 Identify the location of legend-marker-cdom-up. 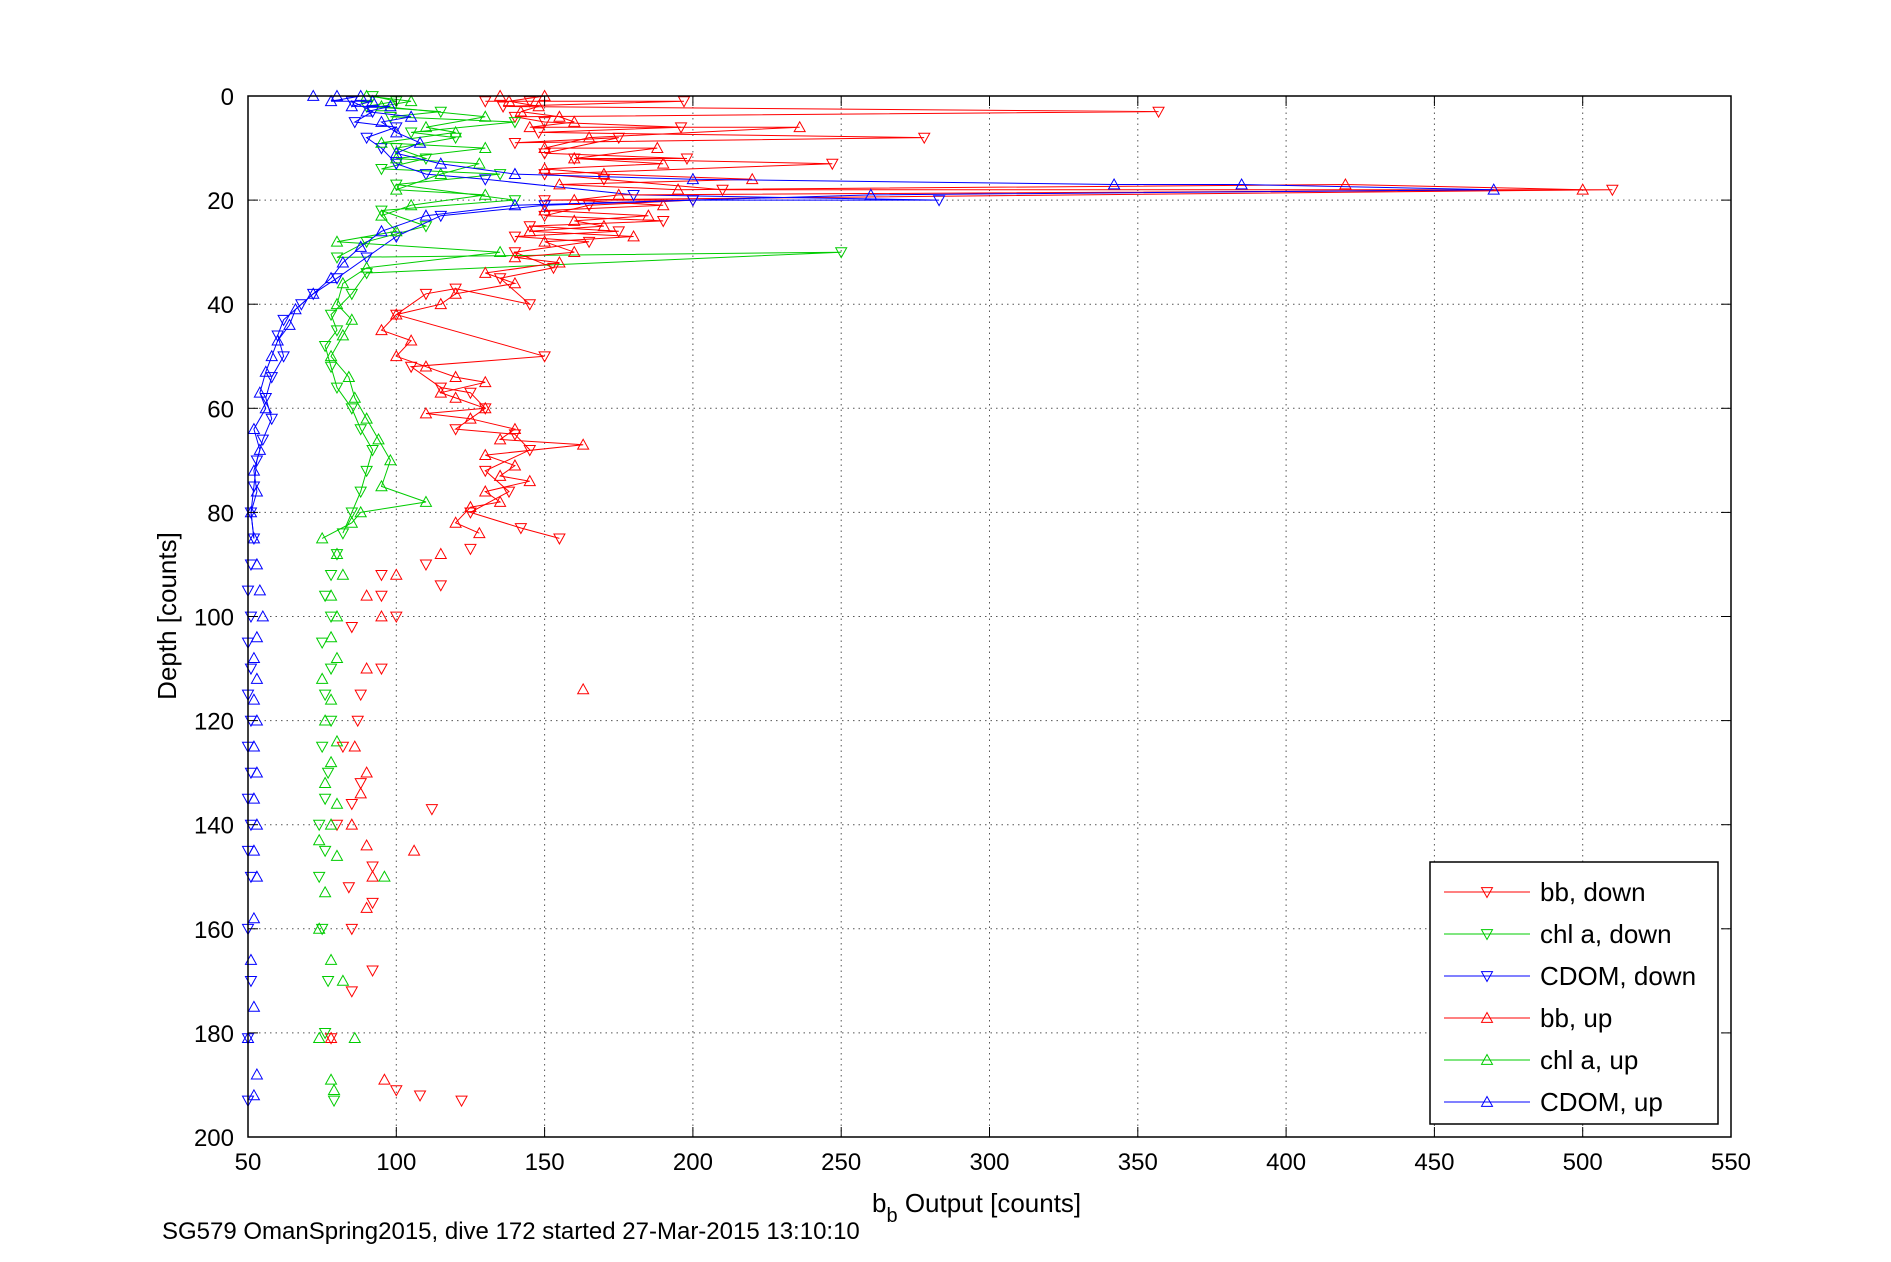
(1487, 1101).